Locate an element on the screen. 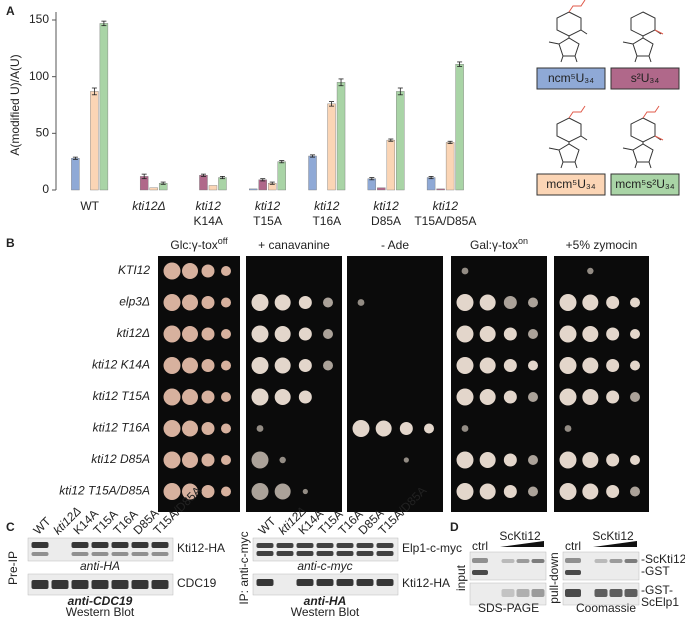  wedge is located at coordinates (615, 544).